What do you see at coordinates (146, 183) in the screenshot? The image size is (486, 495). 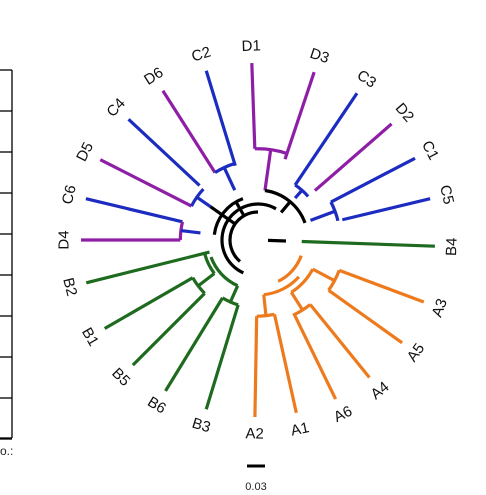 I see `branch-d5` at bounding box center [146, 183].